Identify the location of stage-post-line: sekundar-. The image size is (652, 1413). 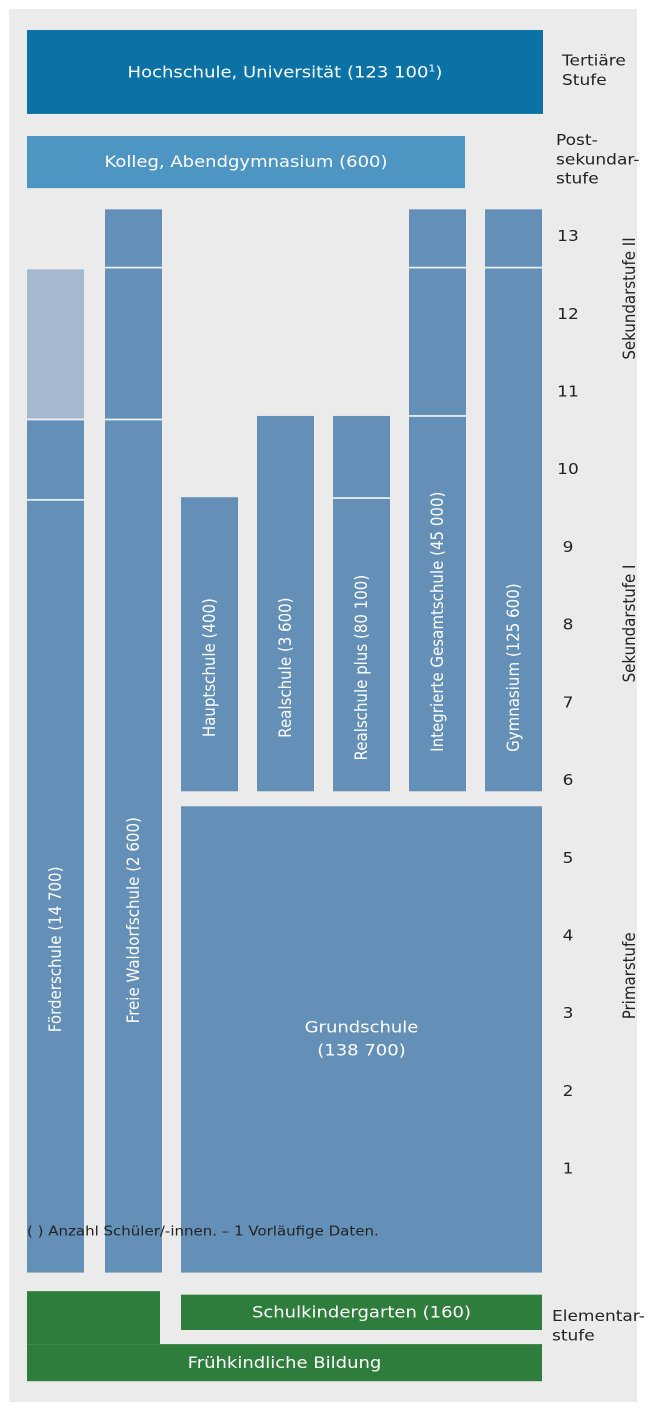
(598, 160).